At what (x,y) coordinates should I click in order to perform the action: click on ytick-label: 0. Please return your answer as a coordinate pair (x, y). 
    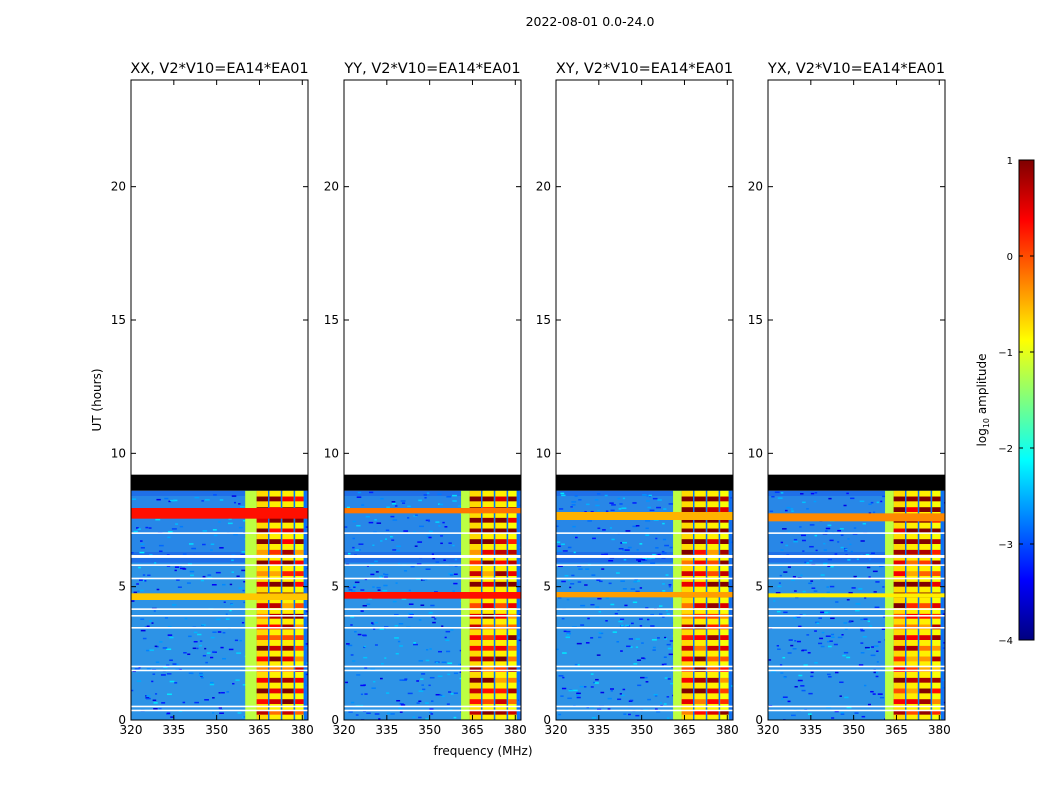
    Looking at the image, I should click on (547, 720).